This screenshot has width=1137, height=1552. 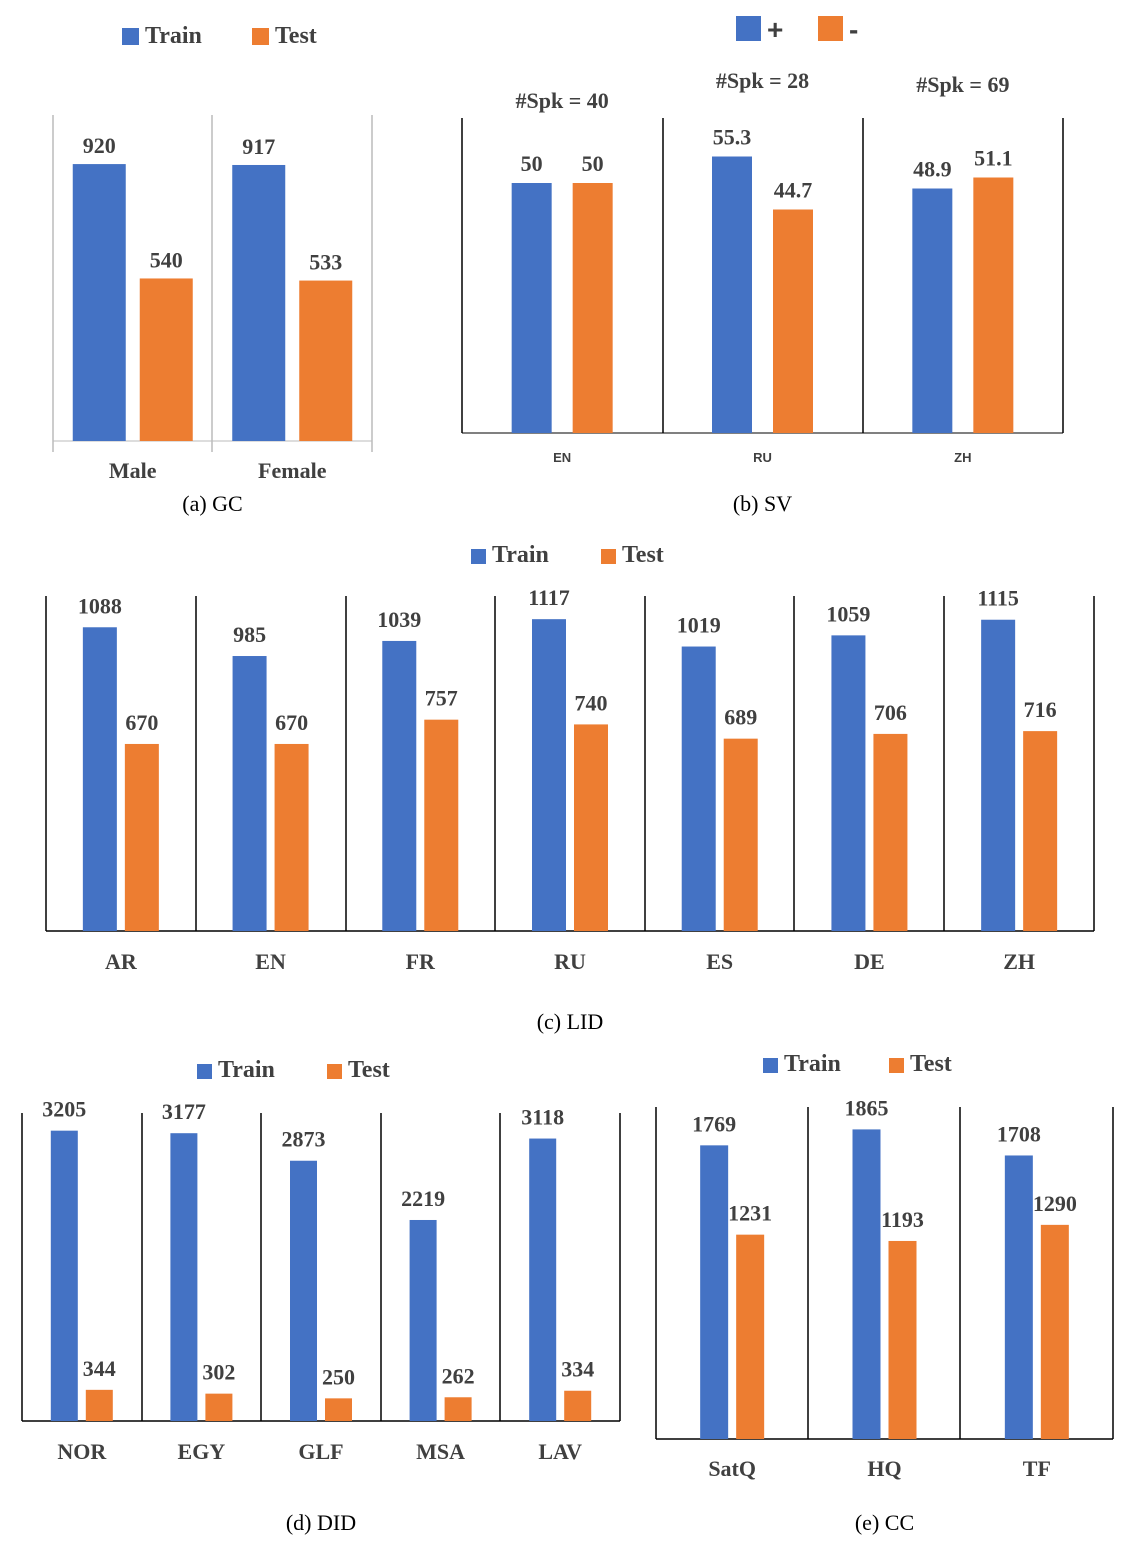 I want to click on data-label: 1865, so click(x=867, y=1107).